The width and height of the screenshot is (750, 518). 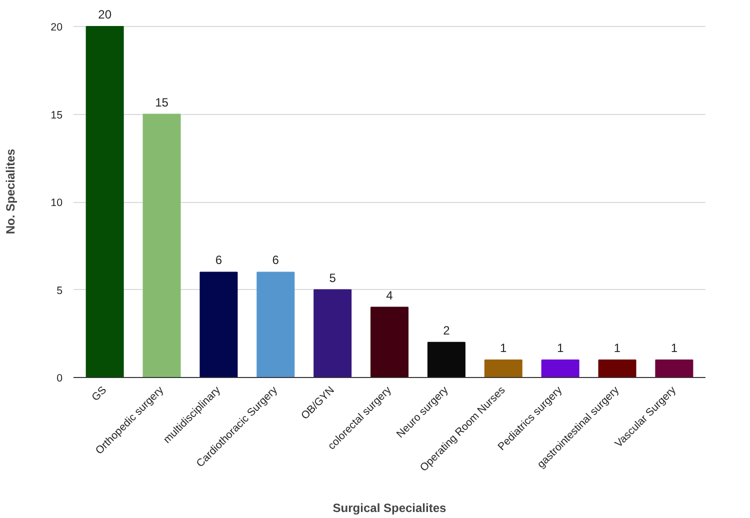 What do you see at coordinates (389, 508) in the screenshot?
I see `x-axis-title: Surgical Specialites` at bounding box center [389, 508].